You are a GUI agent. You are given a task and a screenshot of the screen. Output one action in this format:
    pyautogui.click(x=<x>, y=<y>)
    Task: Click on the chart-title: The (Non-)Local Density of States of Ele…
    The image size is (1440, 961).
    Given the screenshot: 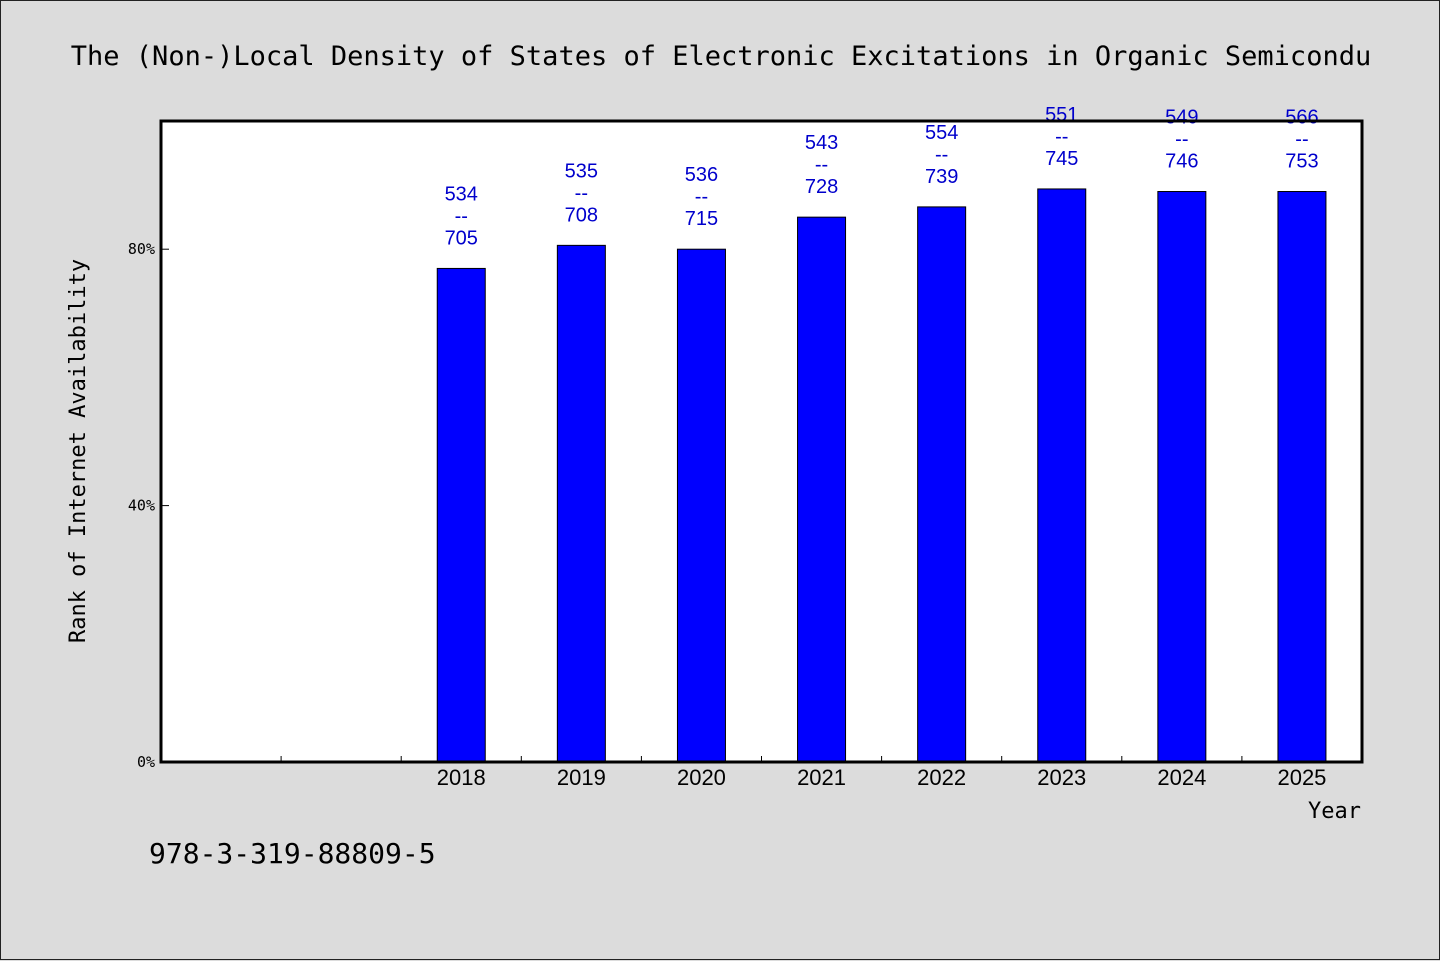 What is the action you would take?
    pyautogui.click(x=721, y=56)
    